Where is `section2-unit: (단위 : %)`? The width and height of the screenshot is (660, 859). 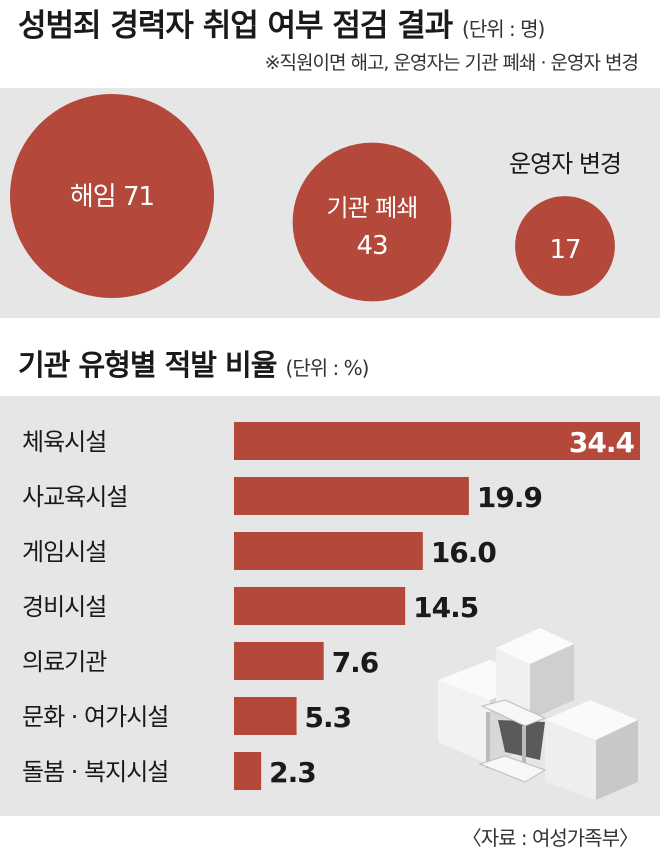 section2-unit: (단위 : %) is located at coordinates (327, 368).